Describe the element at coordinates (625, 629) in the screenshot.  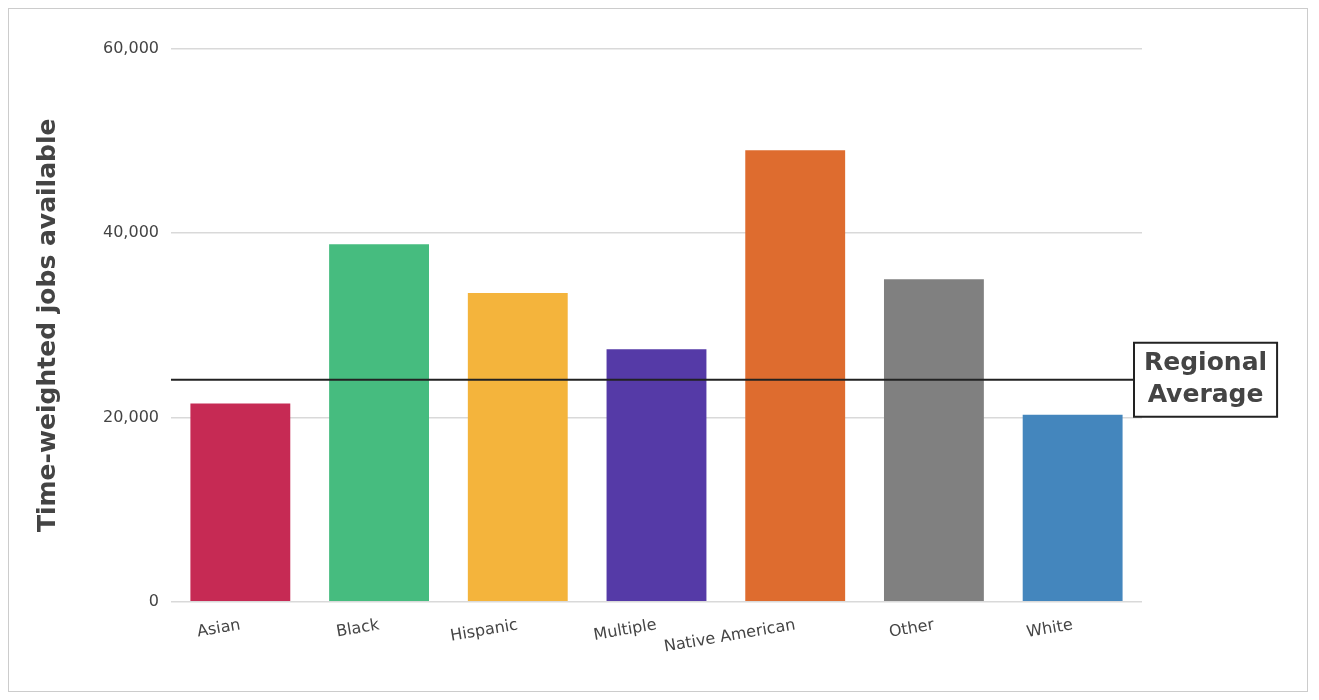
I see `x-tick-label: Multiple` at that location.